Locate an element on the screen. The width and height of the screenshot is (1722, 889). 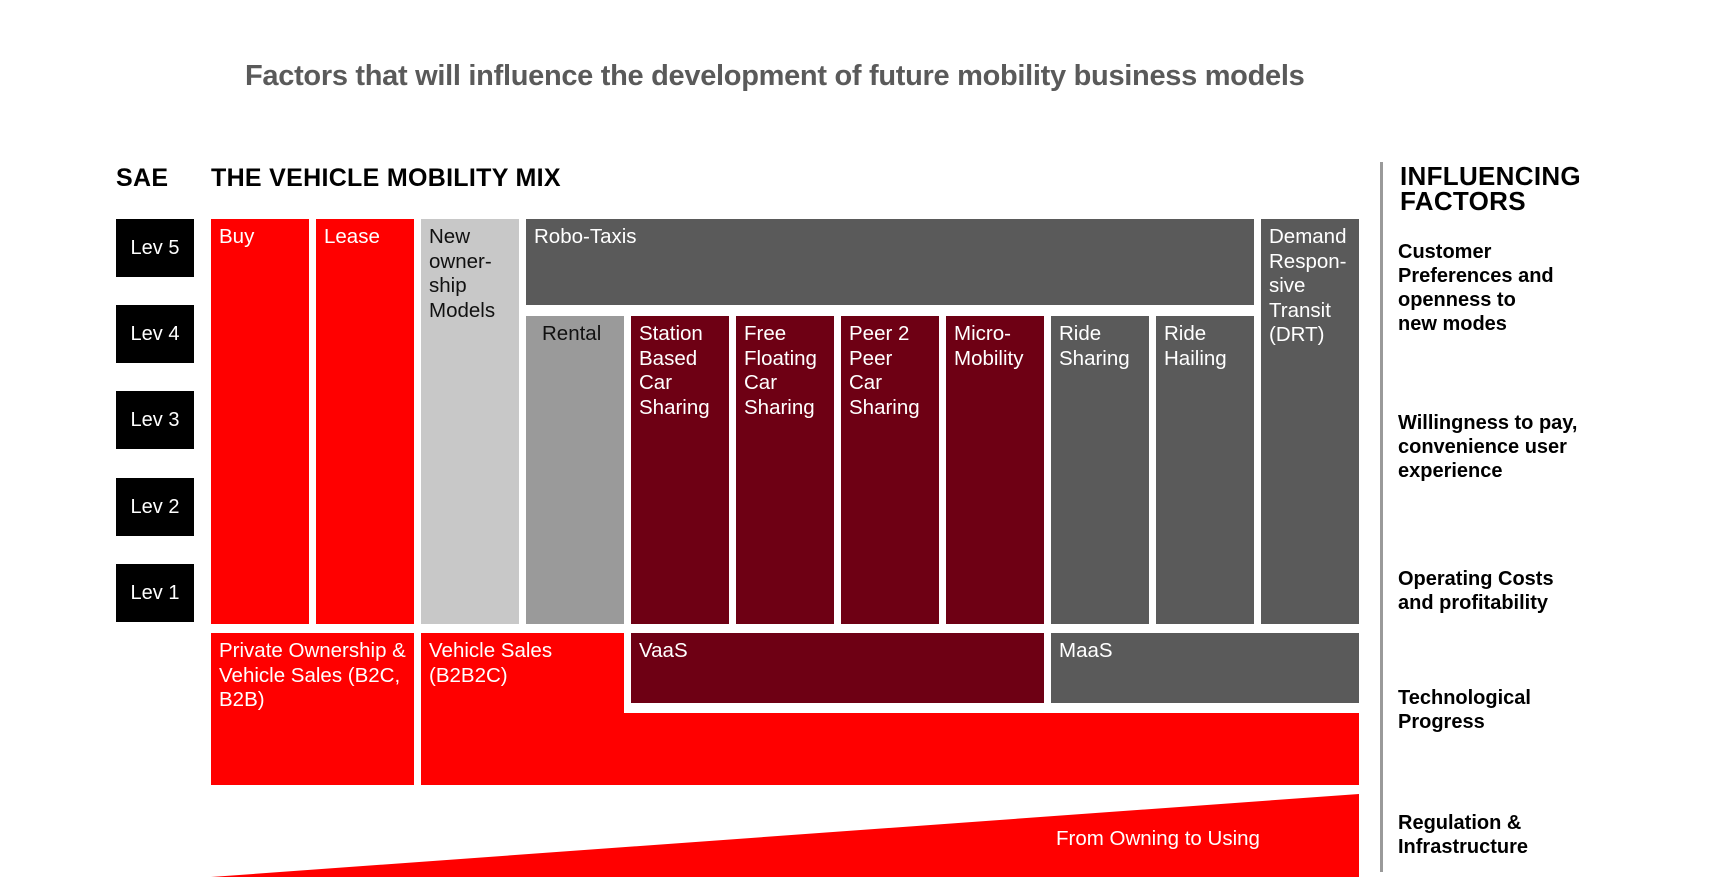
sae-header: SAE is located at coordinates (142, 178).